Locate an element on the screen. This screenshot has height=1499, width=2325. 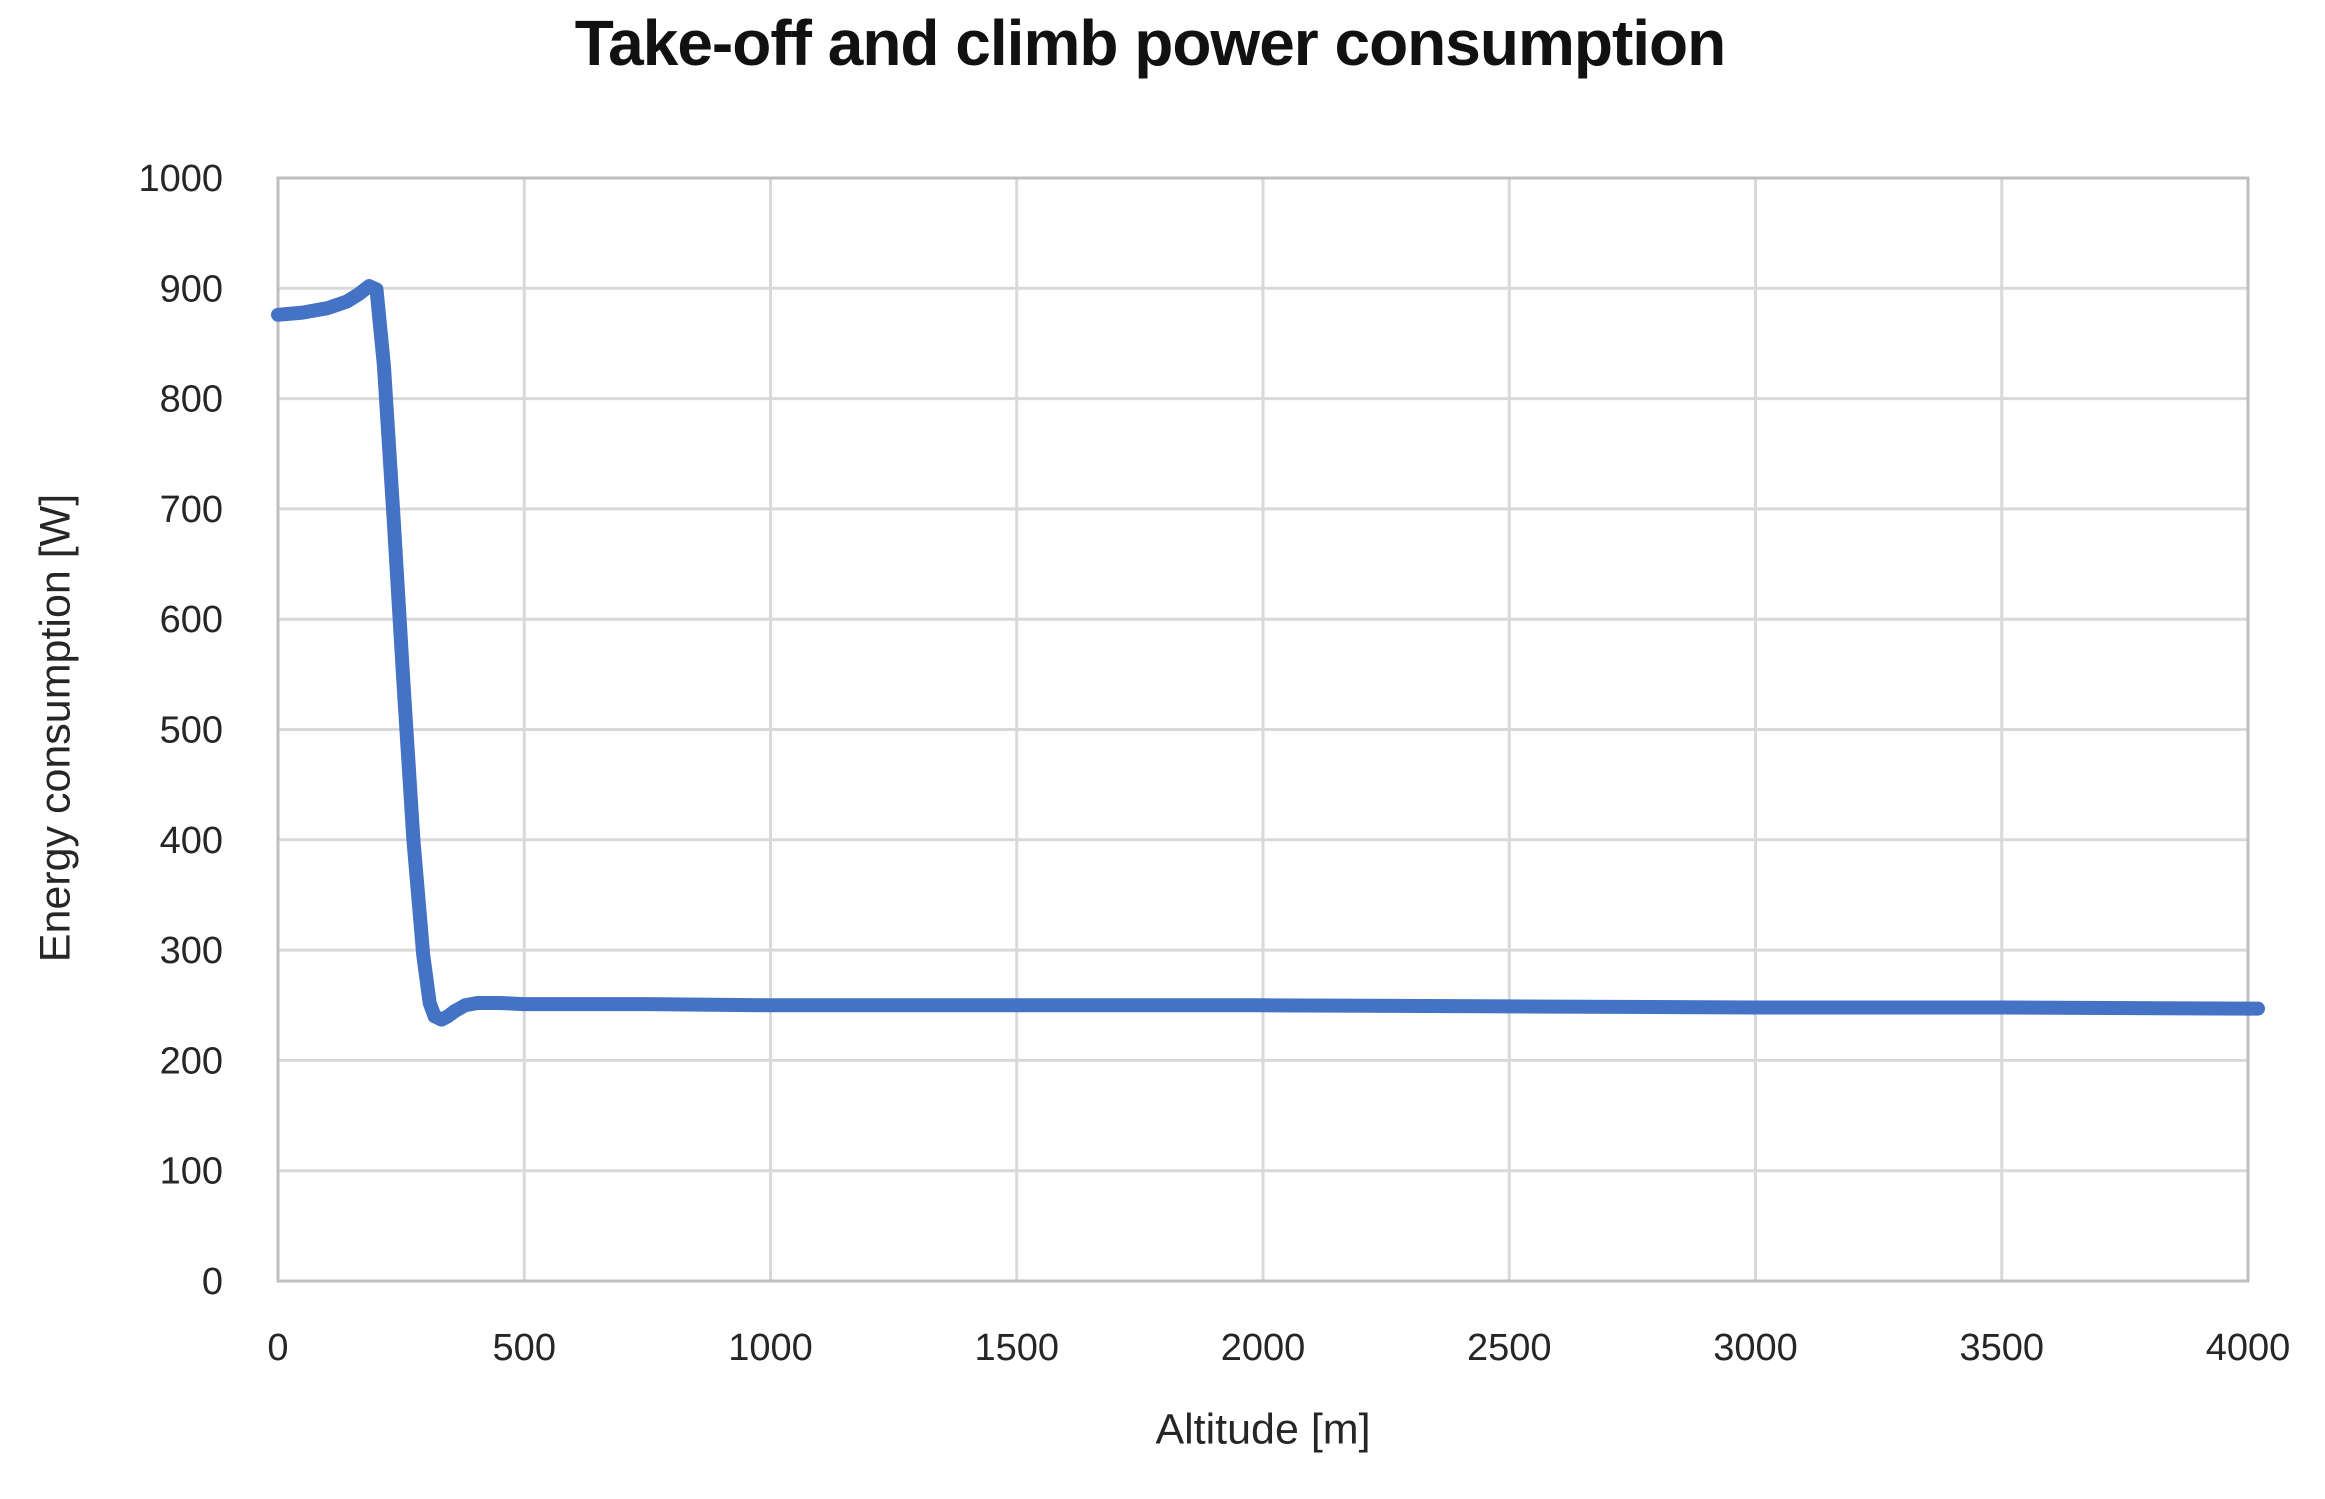
y-tick-label: 600 is located at coordinates (191, 620).